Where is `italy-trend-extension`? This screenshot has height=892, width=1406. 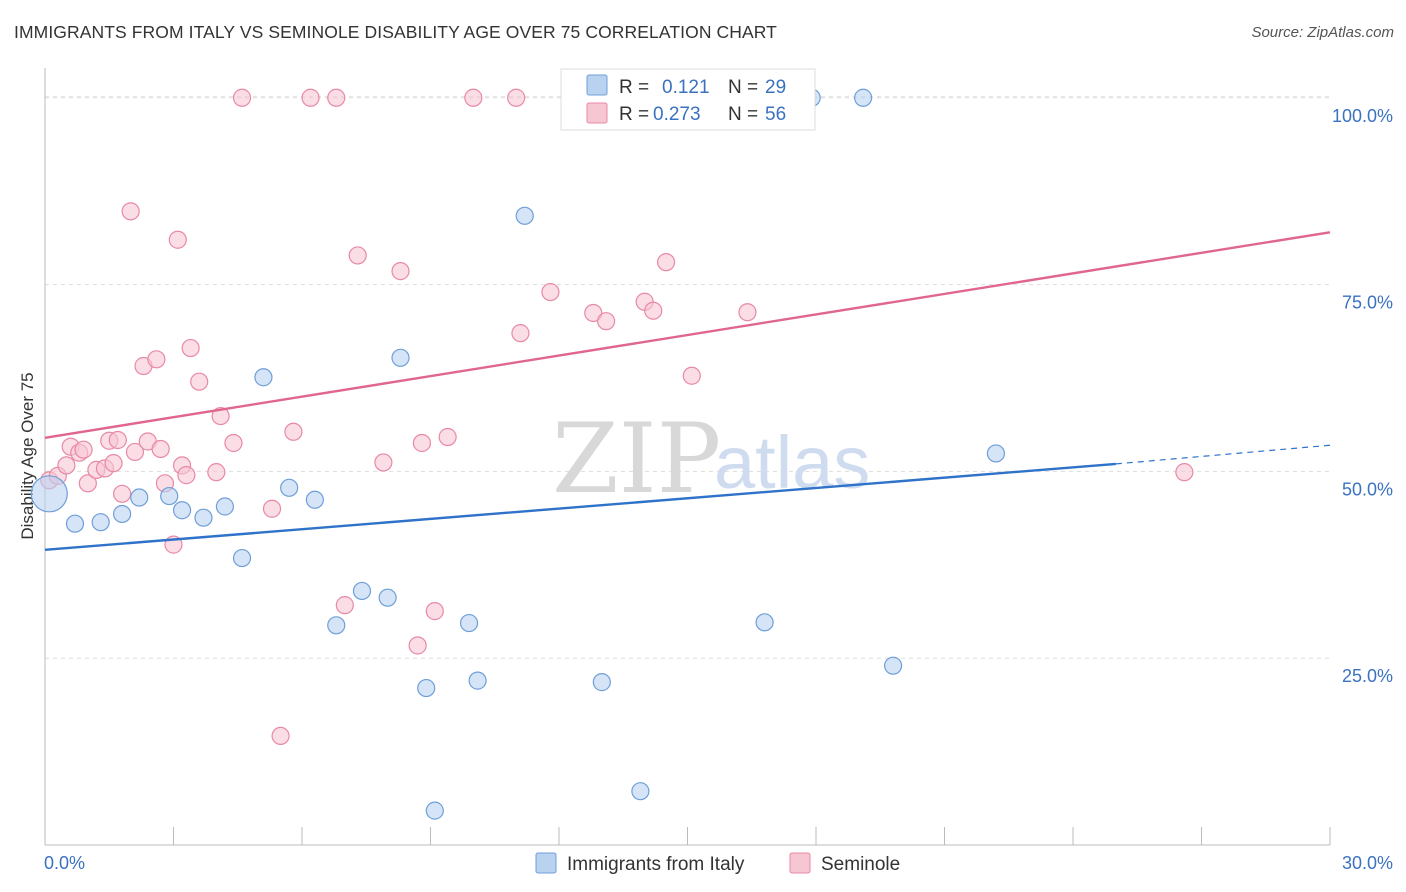
italy-trend-extension is located at coordinates (1223, 454).